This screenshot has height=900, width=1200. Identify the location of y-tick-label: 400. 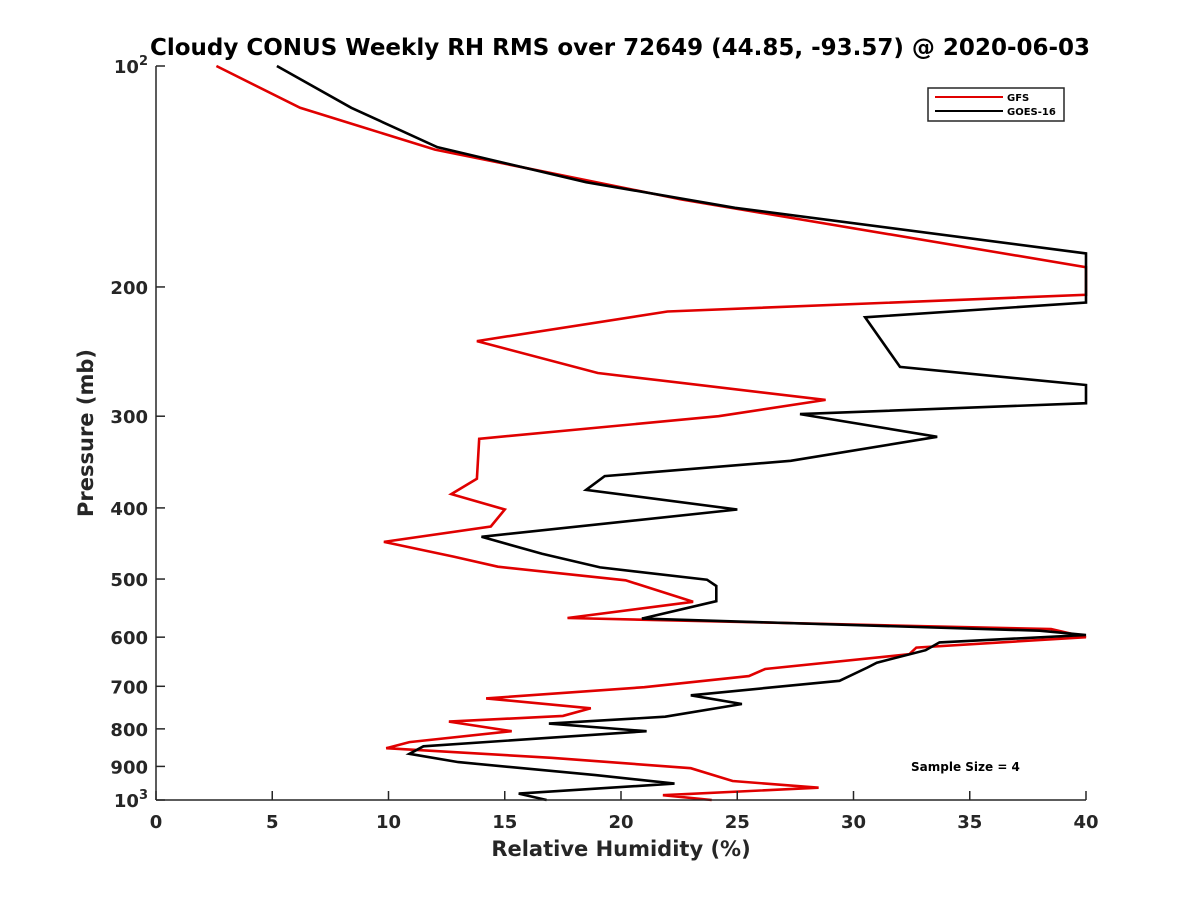
(129, 509).